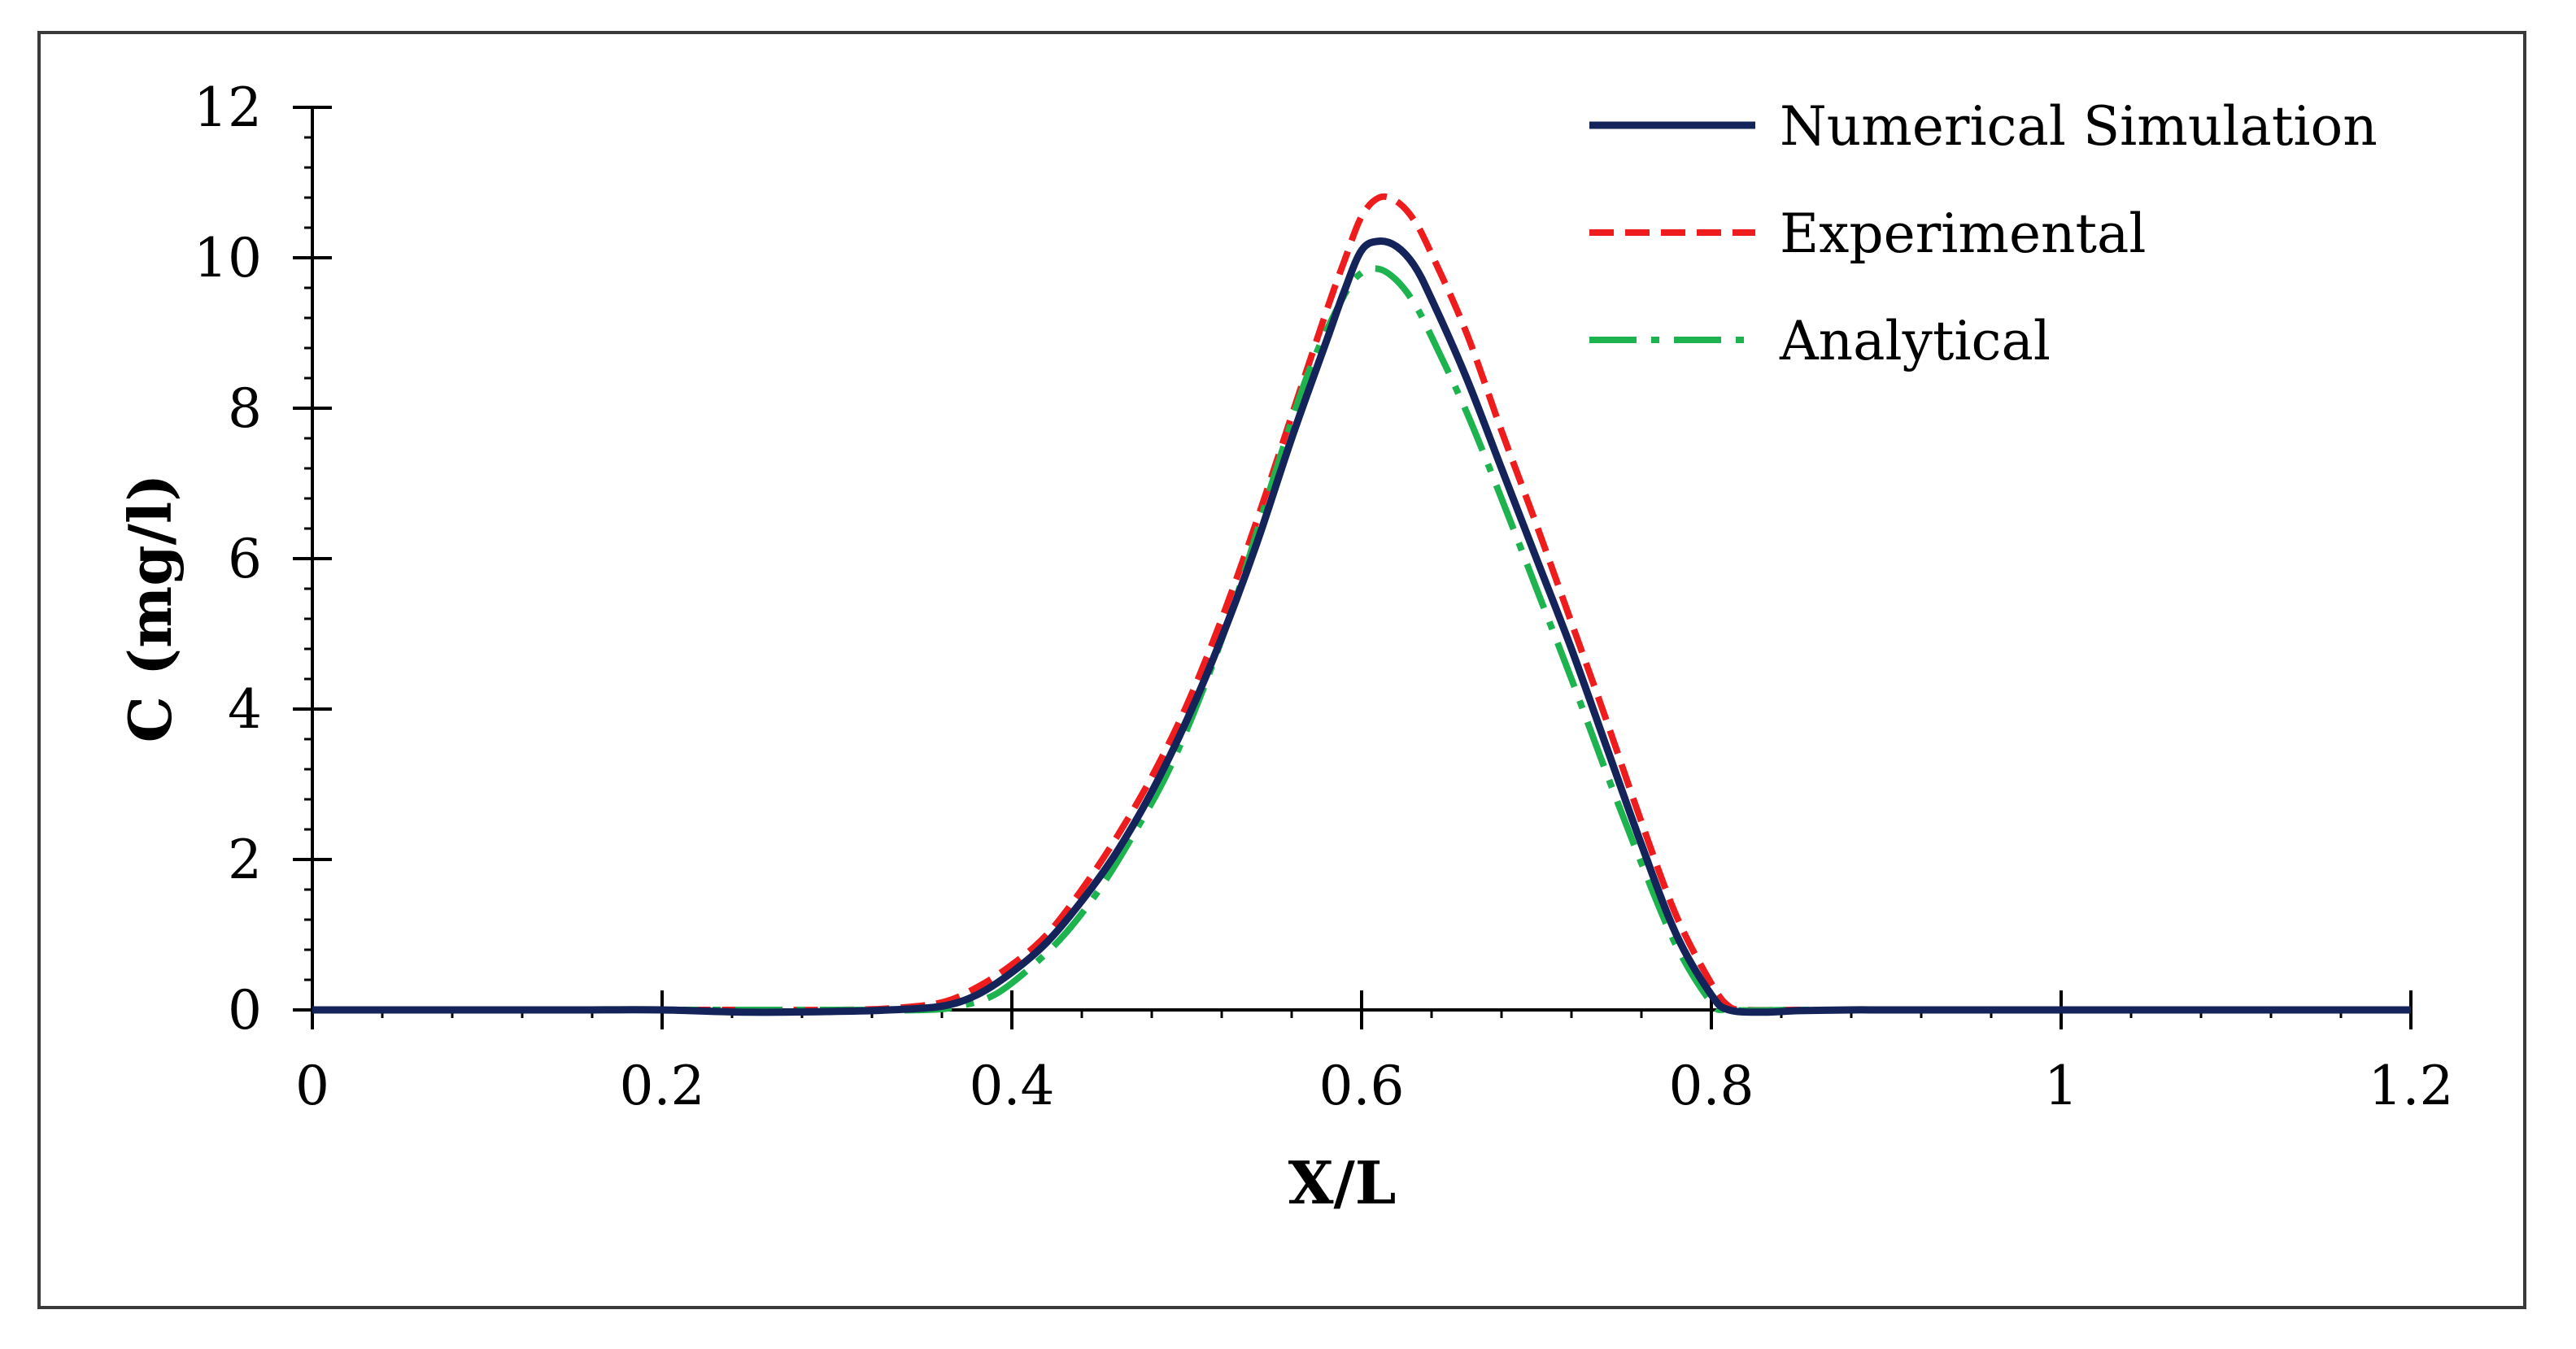  I want to click on y-tick-label: 4, so click(245, 709).